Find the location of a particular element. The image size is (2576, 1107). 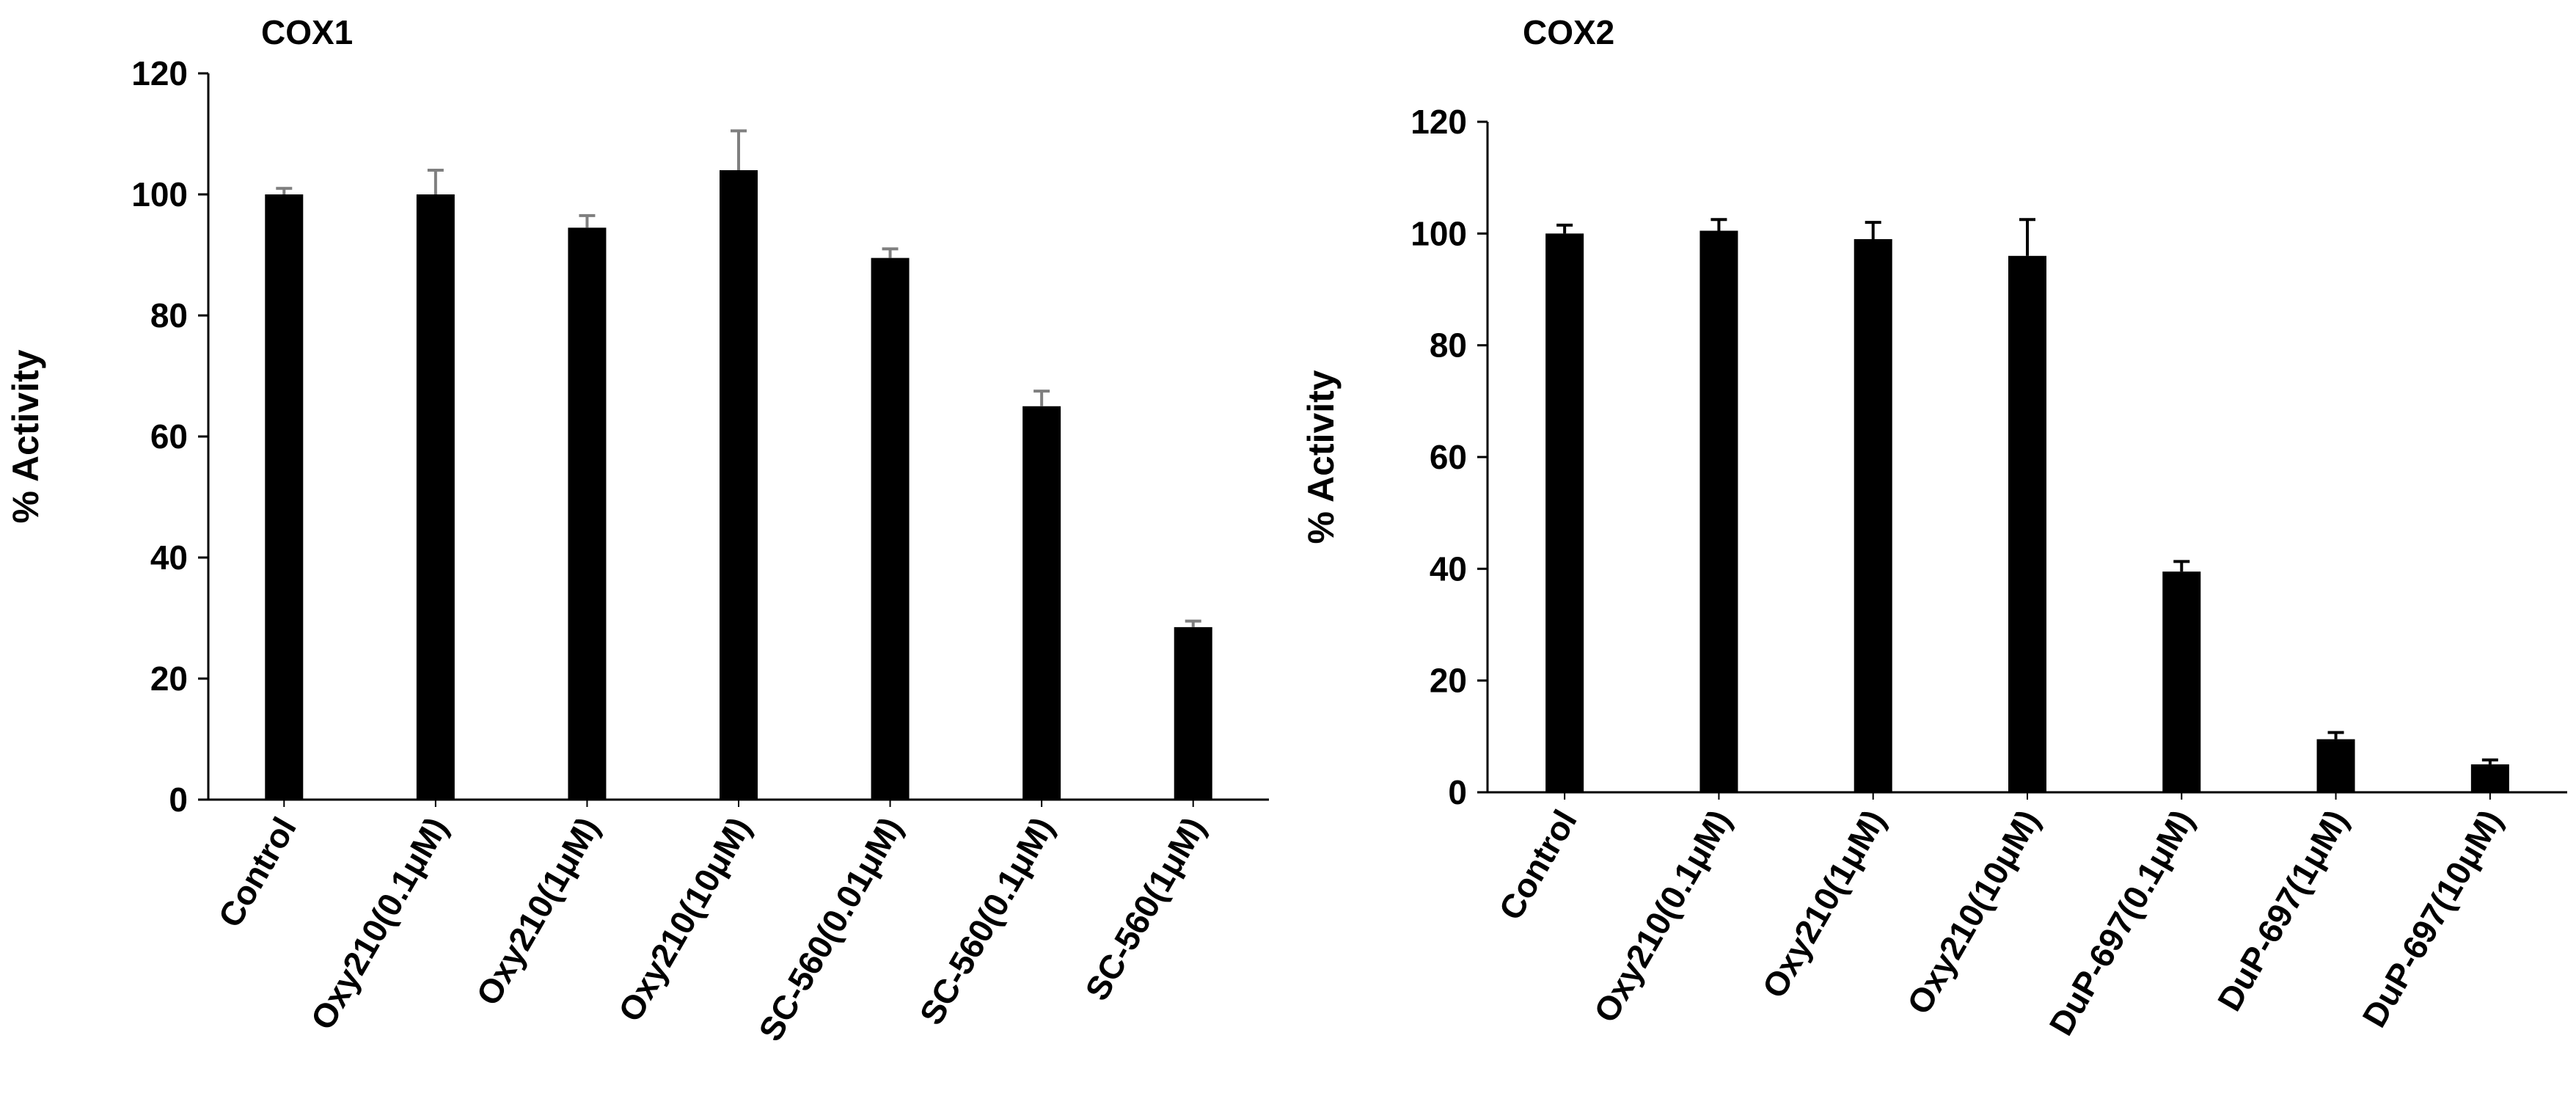

chart1-category-label: SC-560(1μM) is located at coordinates (1144, 908).